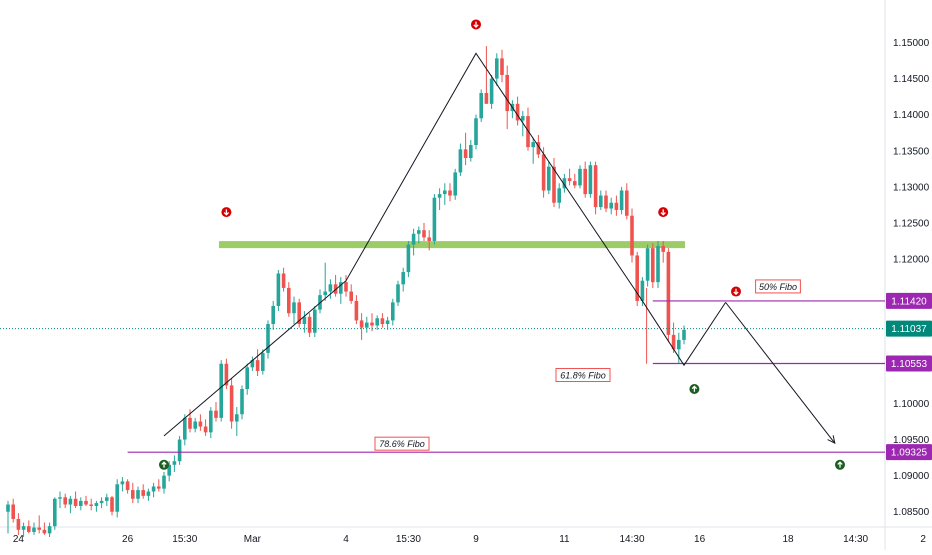 The image size is (932, 555). What do you see at coordinates (911, 404) in the screenshot?
I see `y-tick-label: 1.10000` at bounding box center [911, 404].